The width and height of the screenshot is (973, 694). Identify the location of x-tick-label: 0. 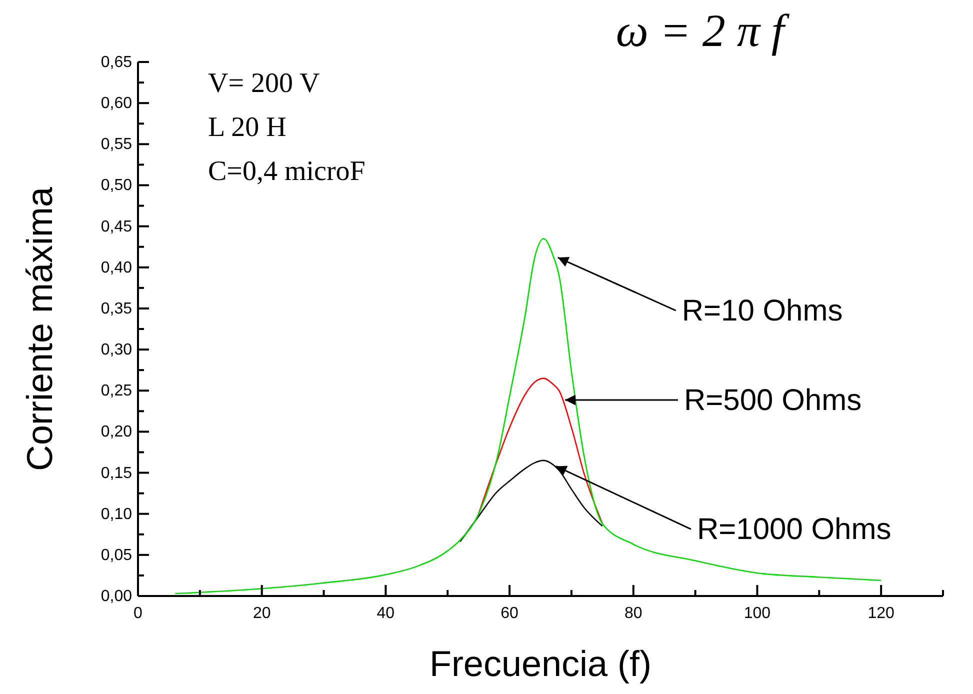
(138, 613).